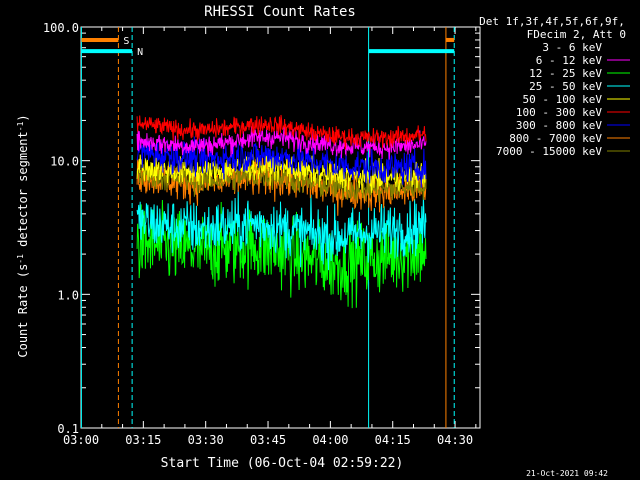 The image size is (640, 480). What do you see at coordinates (68, 429) in the screenshot?
I see `y-tick-label: 0.1` at bounding box center [68, 429].